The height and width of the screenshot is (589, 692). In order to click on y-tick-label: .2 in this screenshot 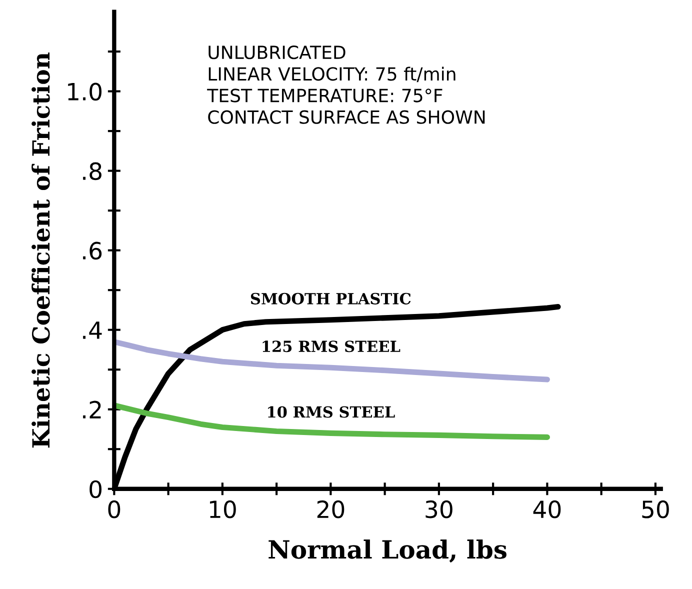, I will do `click(92, 409)`.